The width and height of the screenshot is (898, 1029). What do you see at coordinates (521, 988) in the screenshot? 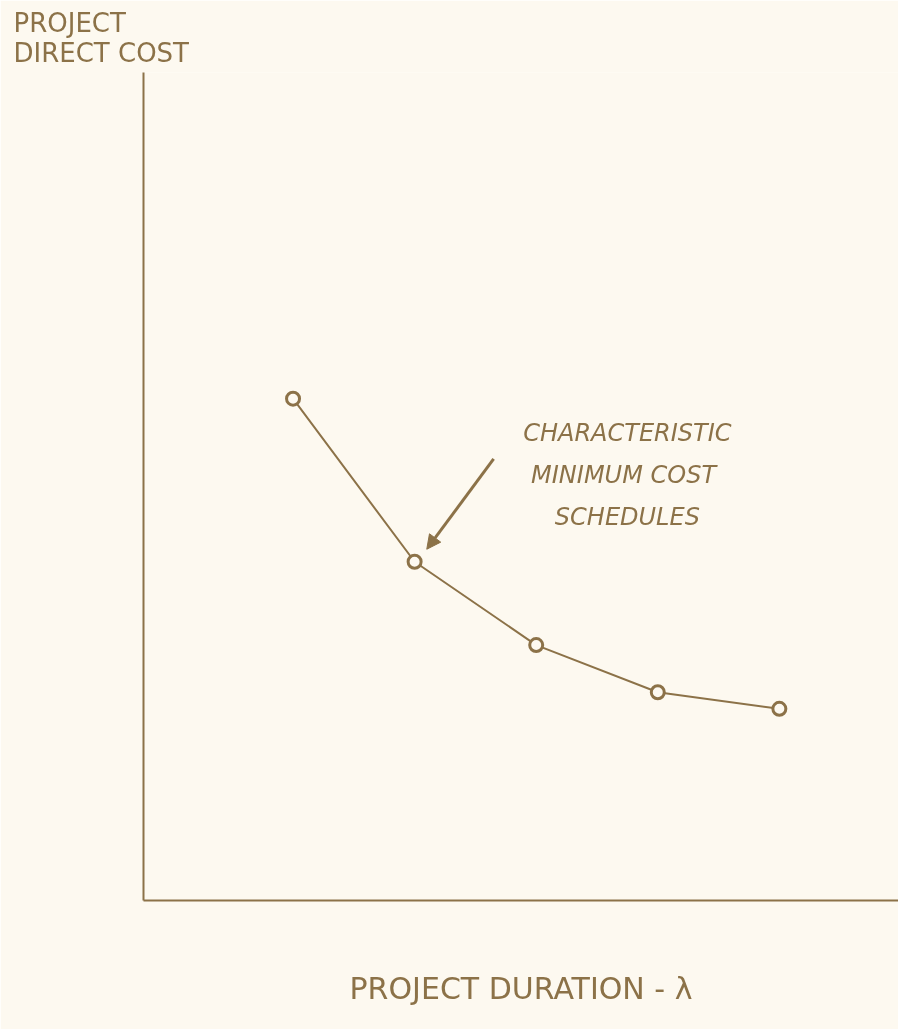
I see `x-axis-title: PROJECT DURATION - λ` at bounding box center [521, 988].